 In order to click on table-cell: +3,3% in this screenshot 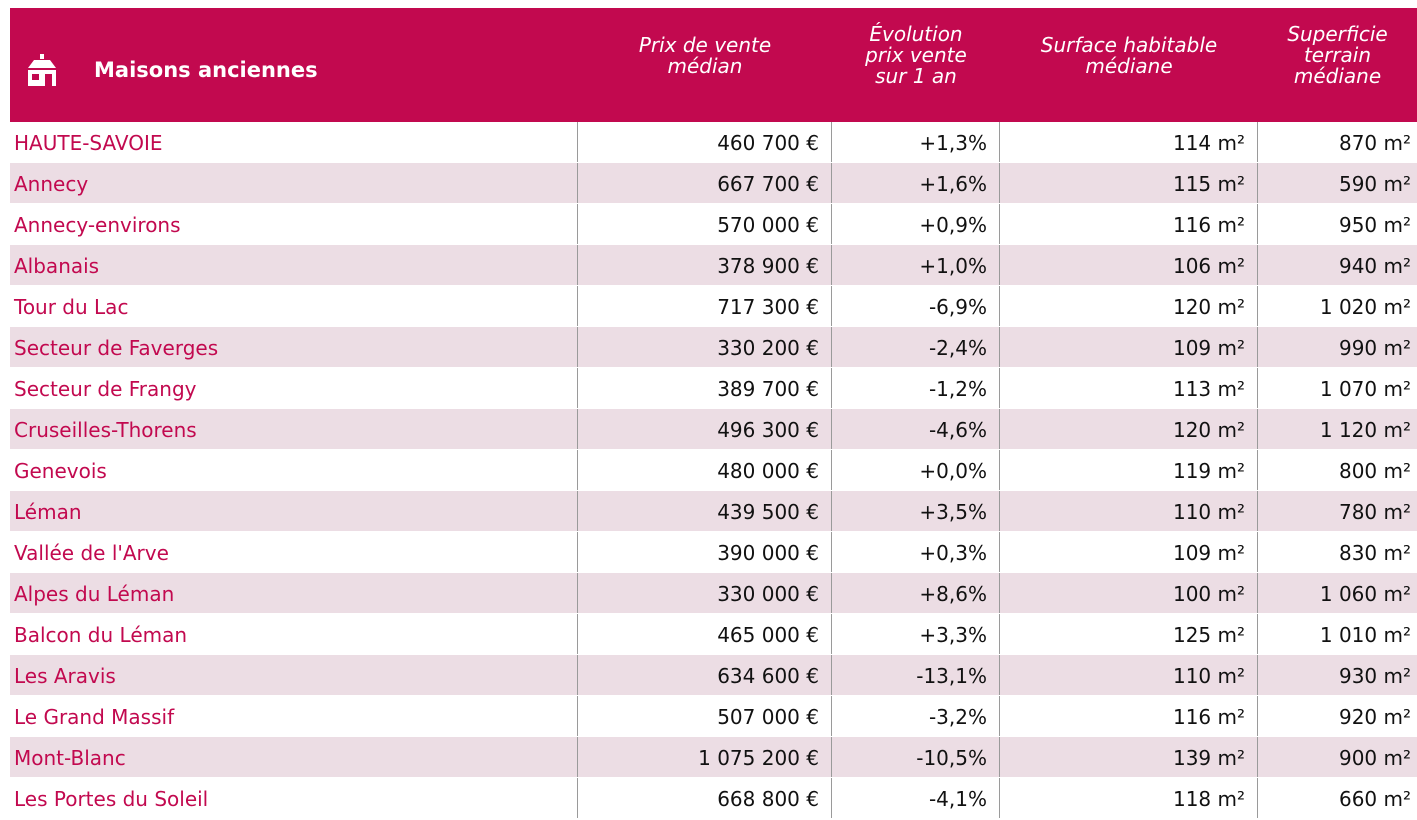, I will do `click(916, 634)`.